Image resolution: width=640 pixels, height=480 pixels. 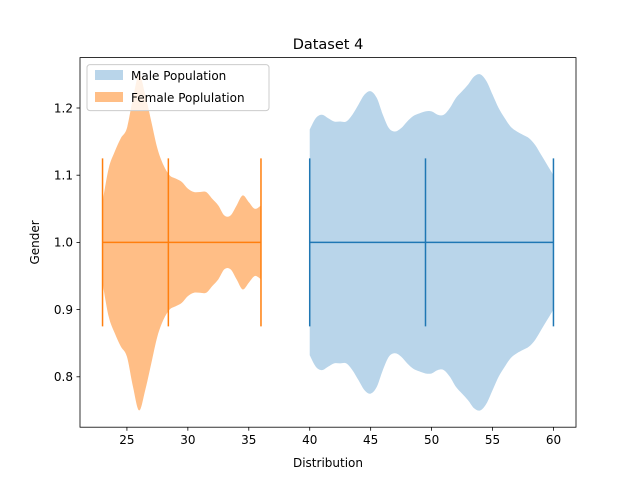 What do you see at coordinates (340, 437) in the screenshot?
I see `x-ticks: 25 30 35 40 45 50 55 60` at bounding box center [340, 437].